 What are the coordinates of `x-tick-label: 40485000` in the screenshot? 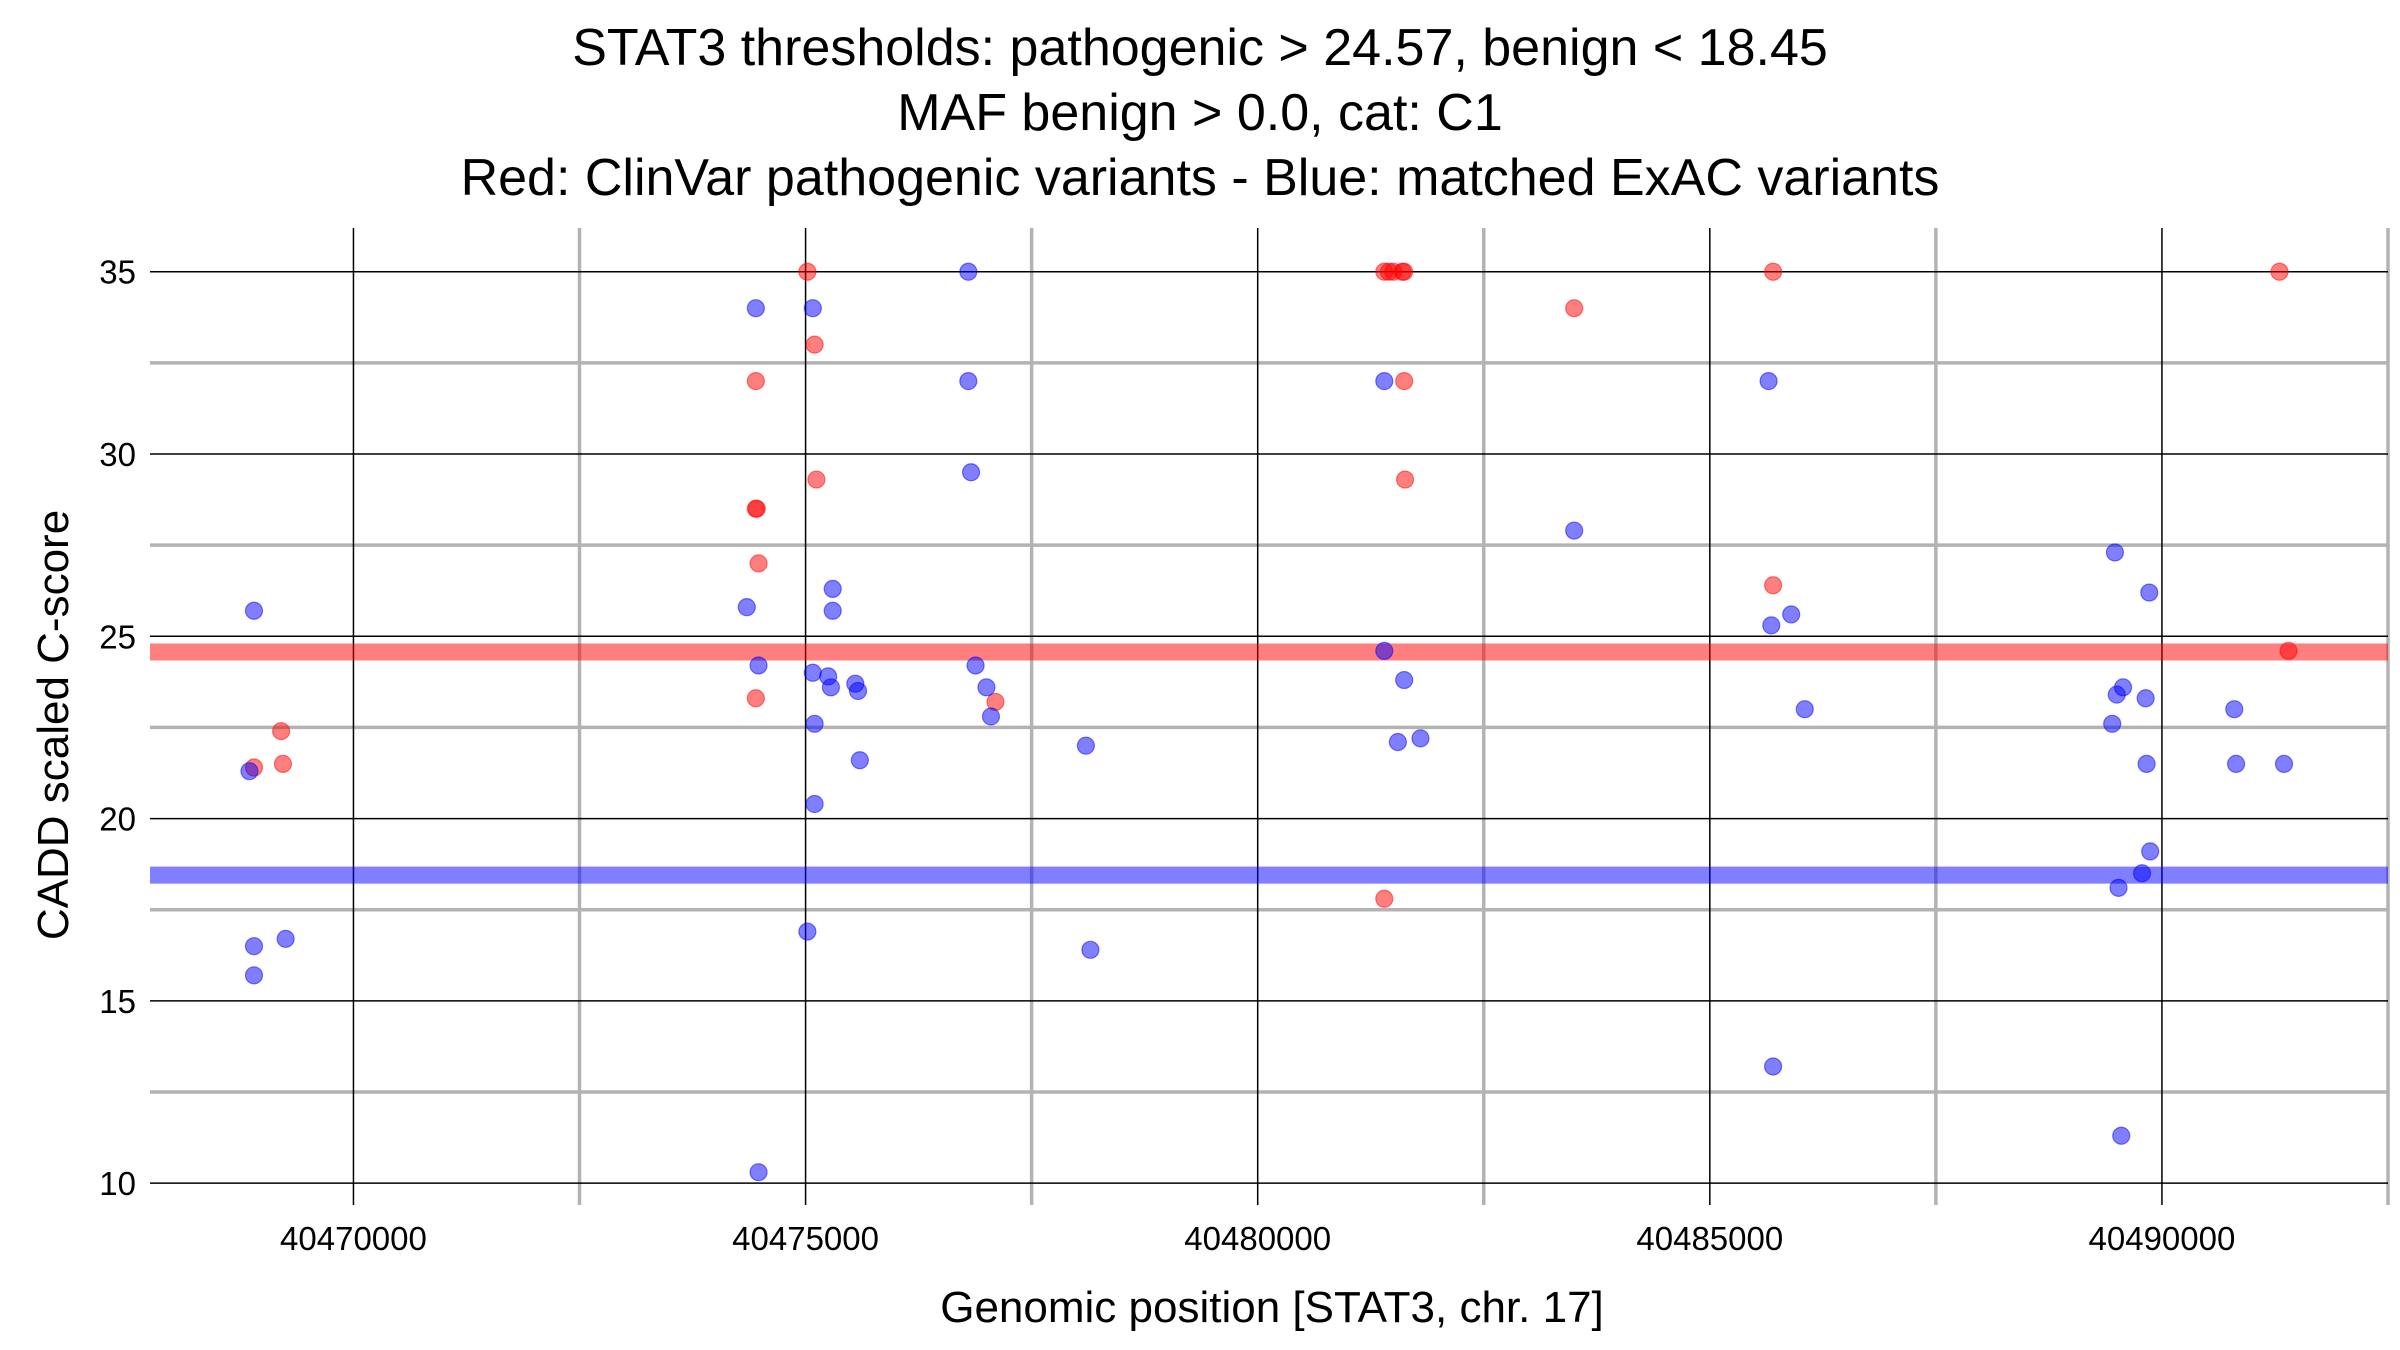 It's located at (1709, 1238).